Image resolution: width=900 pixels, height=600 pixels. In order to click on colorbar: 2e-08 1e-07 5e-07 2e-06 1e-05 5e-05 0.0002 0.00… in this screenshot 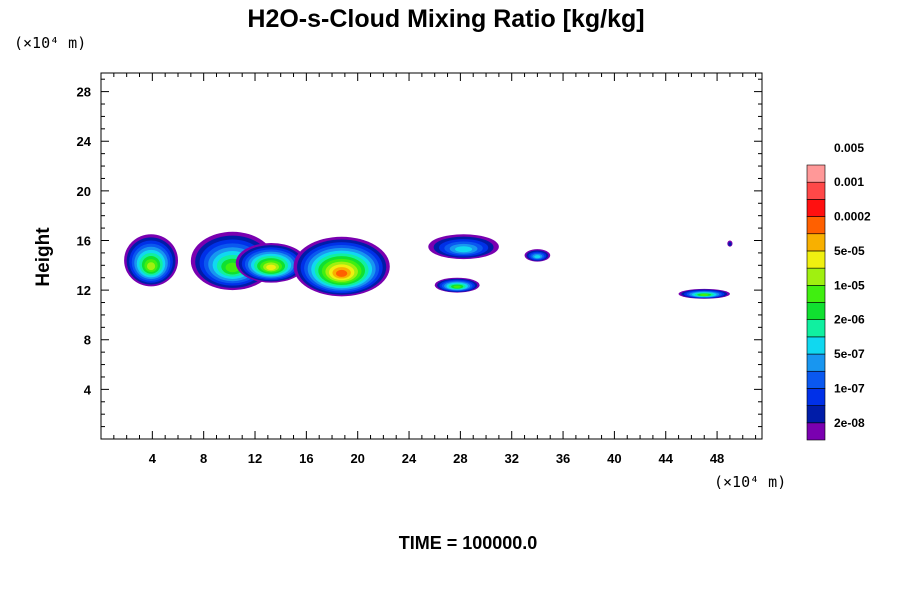, I will do `click(838, 291)`.